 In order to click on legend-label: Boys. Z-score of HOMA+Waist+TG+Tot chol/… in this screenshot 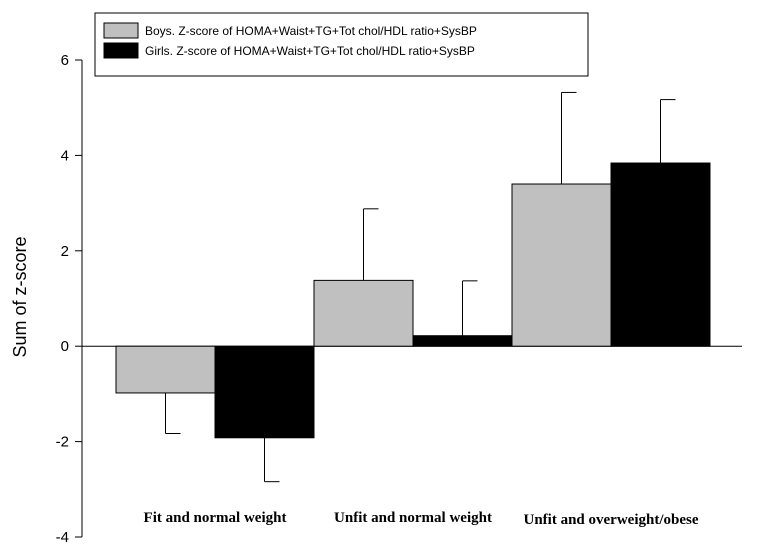, I will do `click(311, 31)`.